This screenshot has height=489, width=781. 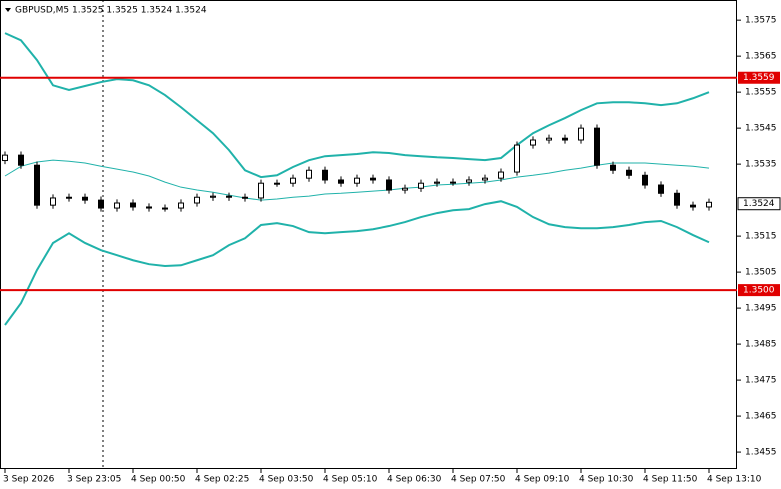 What do you see at coordinates (761, 237) in the screenshot?
I see `y-tick-label: 1.3515` at bounding box center [761, 237].